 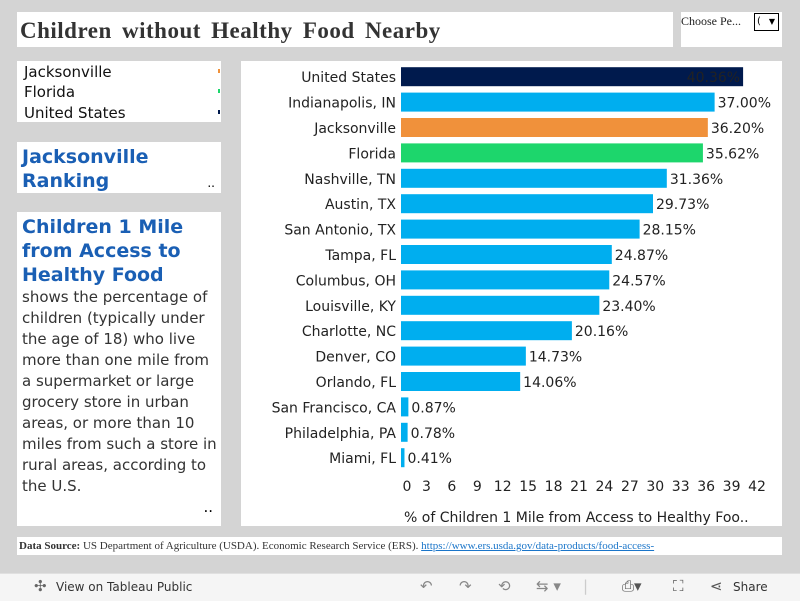 I want to click on ranking-panel: Jacksonville Ranking .., so click(x=119, y=167).